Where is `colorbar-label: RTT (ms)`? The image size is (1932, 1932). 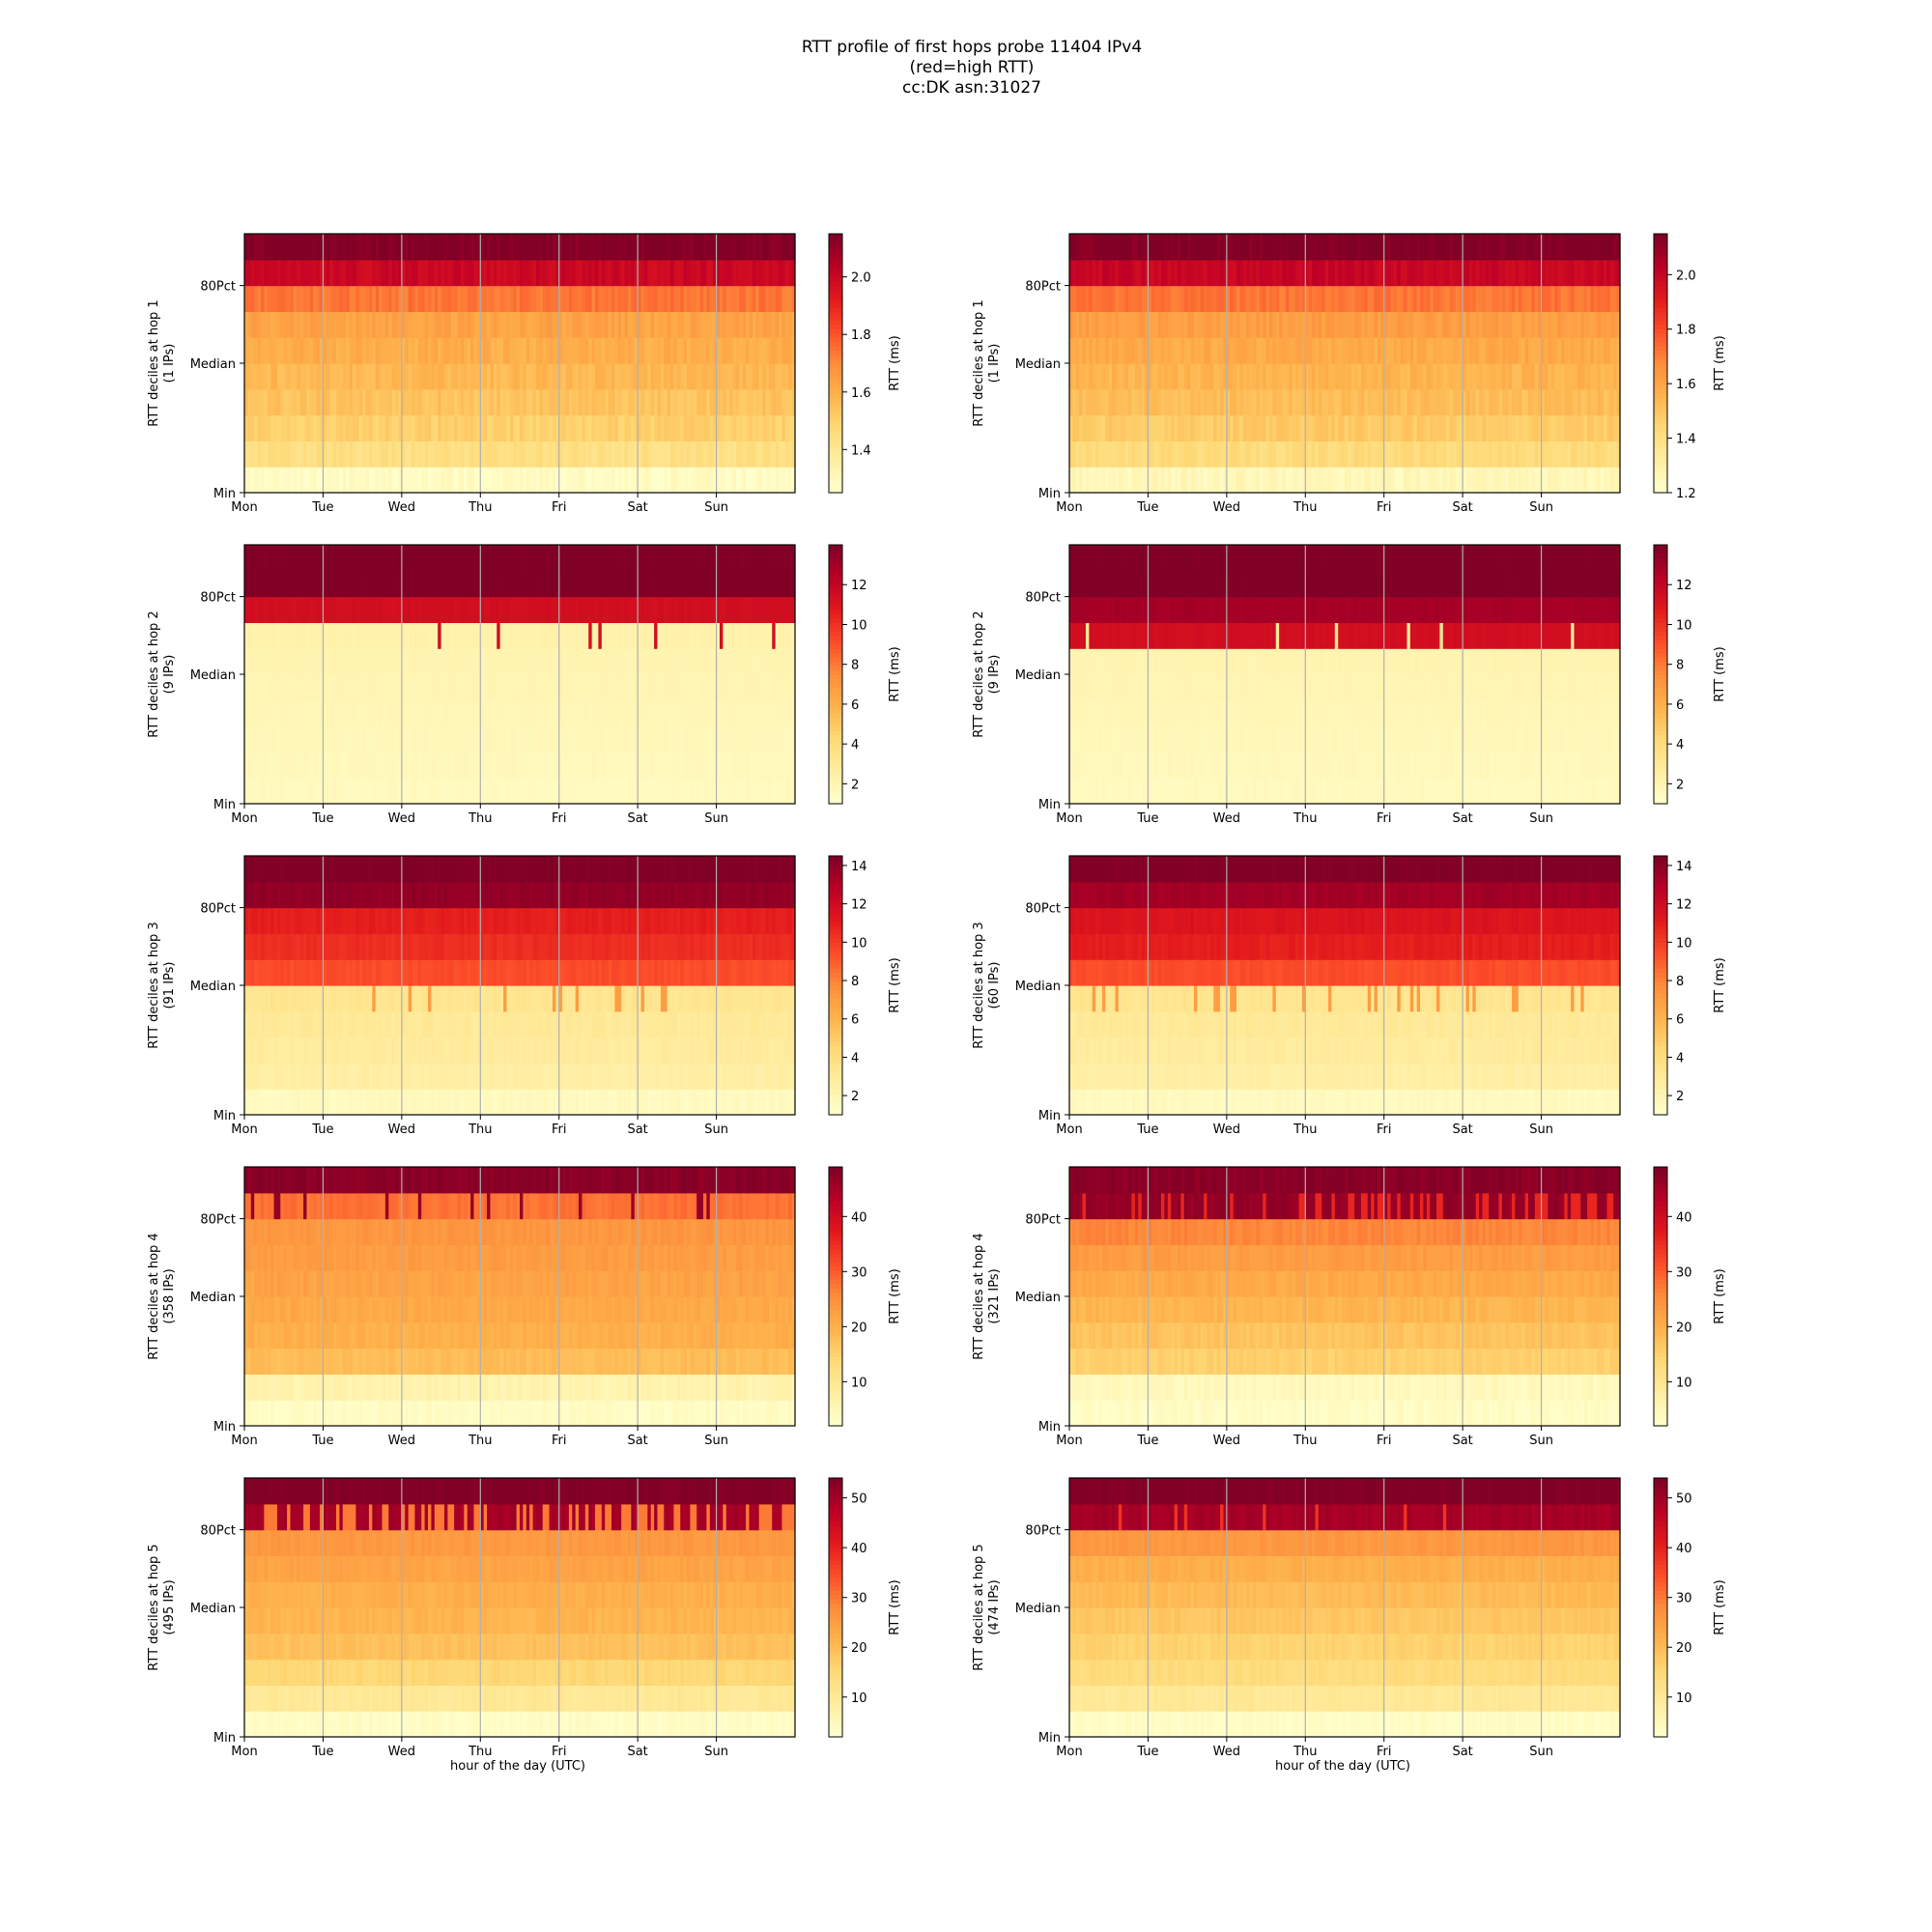
colorbar-label: RTT (ms) is located at coordinates (895, 362).